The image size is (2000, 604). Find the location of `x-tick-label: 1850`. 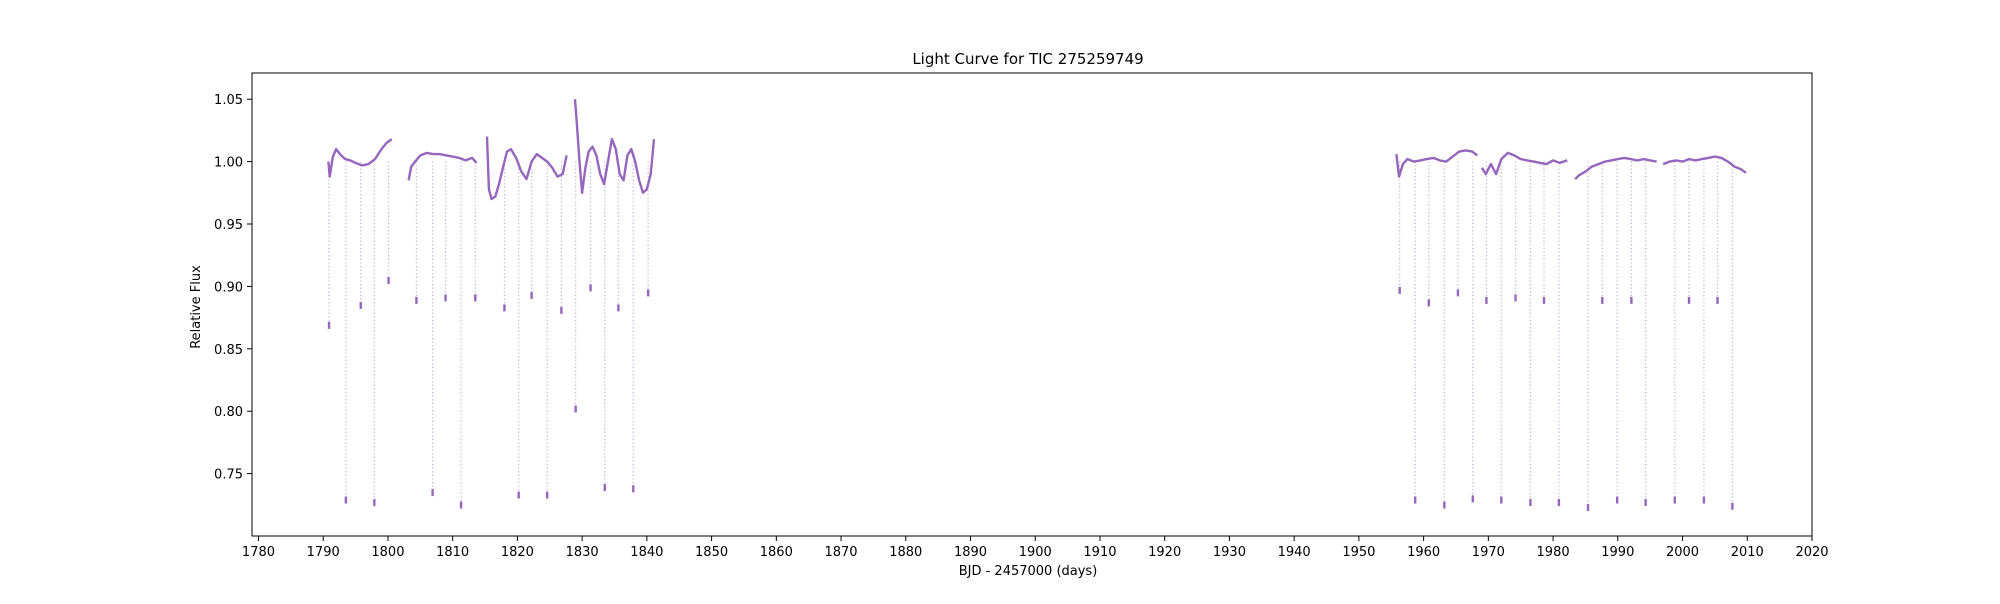

x-tick-label: 1850 is located at coordinates (711, 552).